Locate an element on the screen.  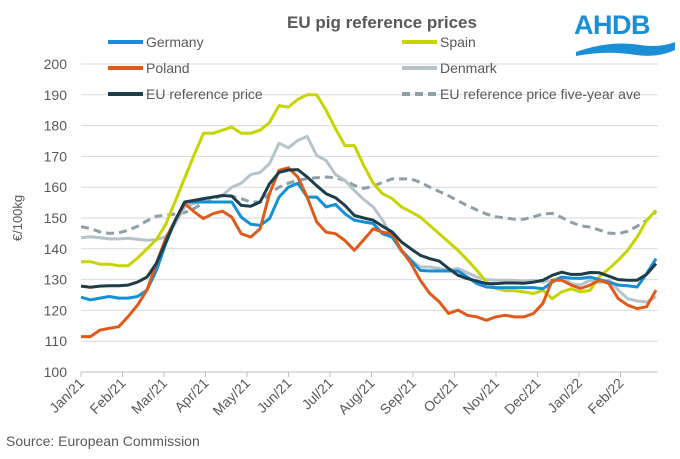
x-tick-label: Jul/21 is located at coordinates (317, 394).